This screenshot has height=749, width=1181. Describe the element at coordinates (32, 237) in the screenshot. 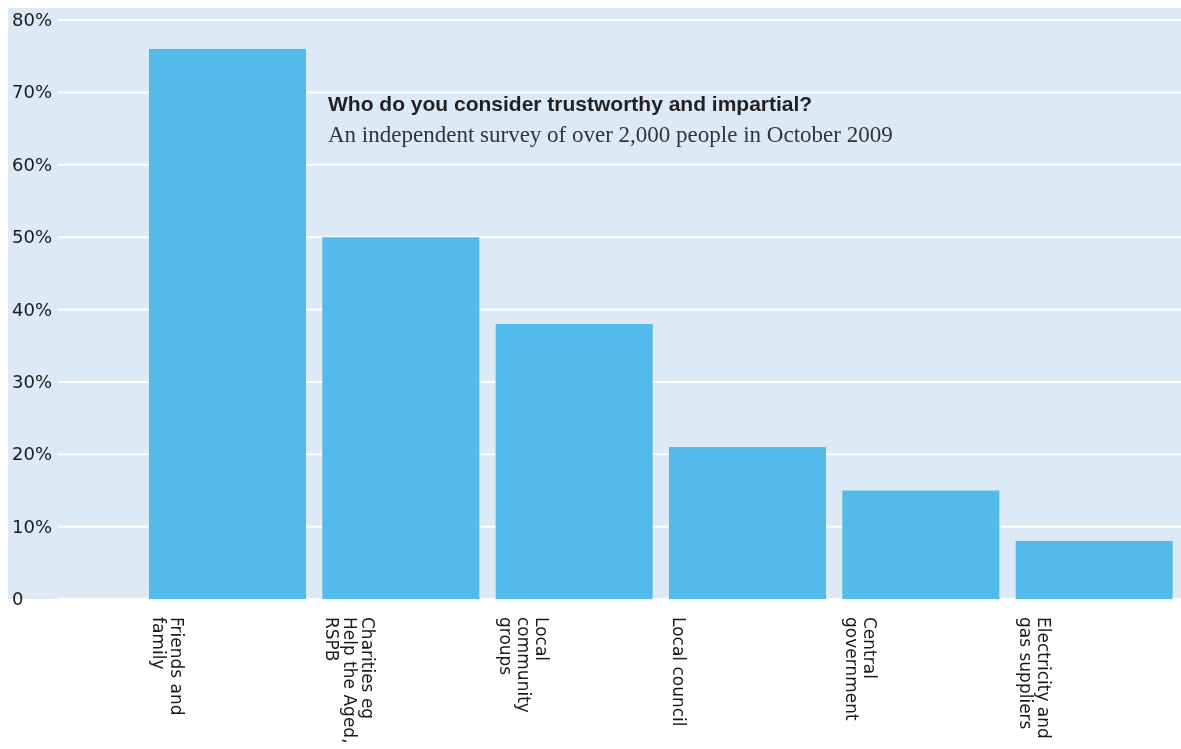

I see `y-tick-label: 50%` at that location.